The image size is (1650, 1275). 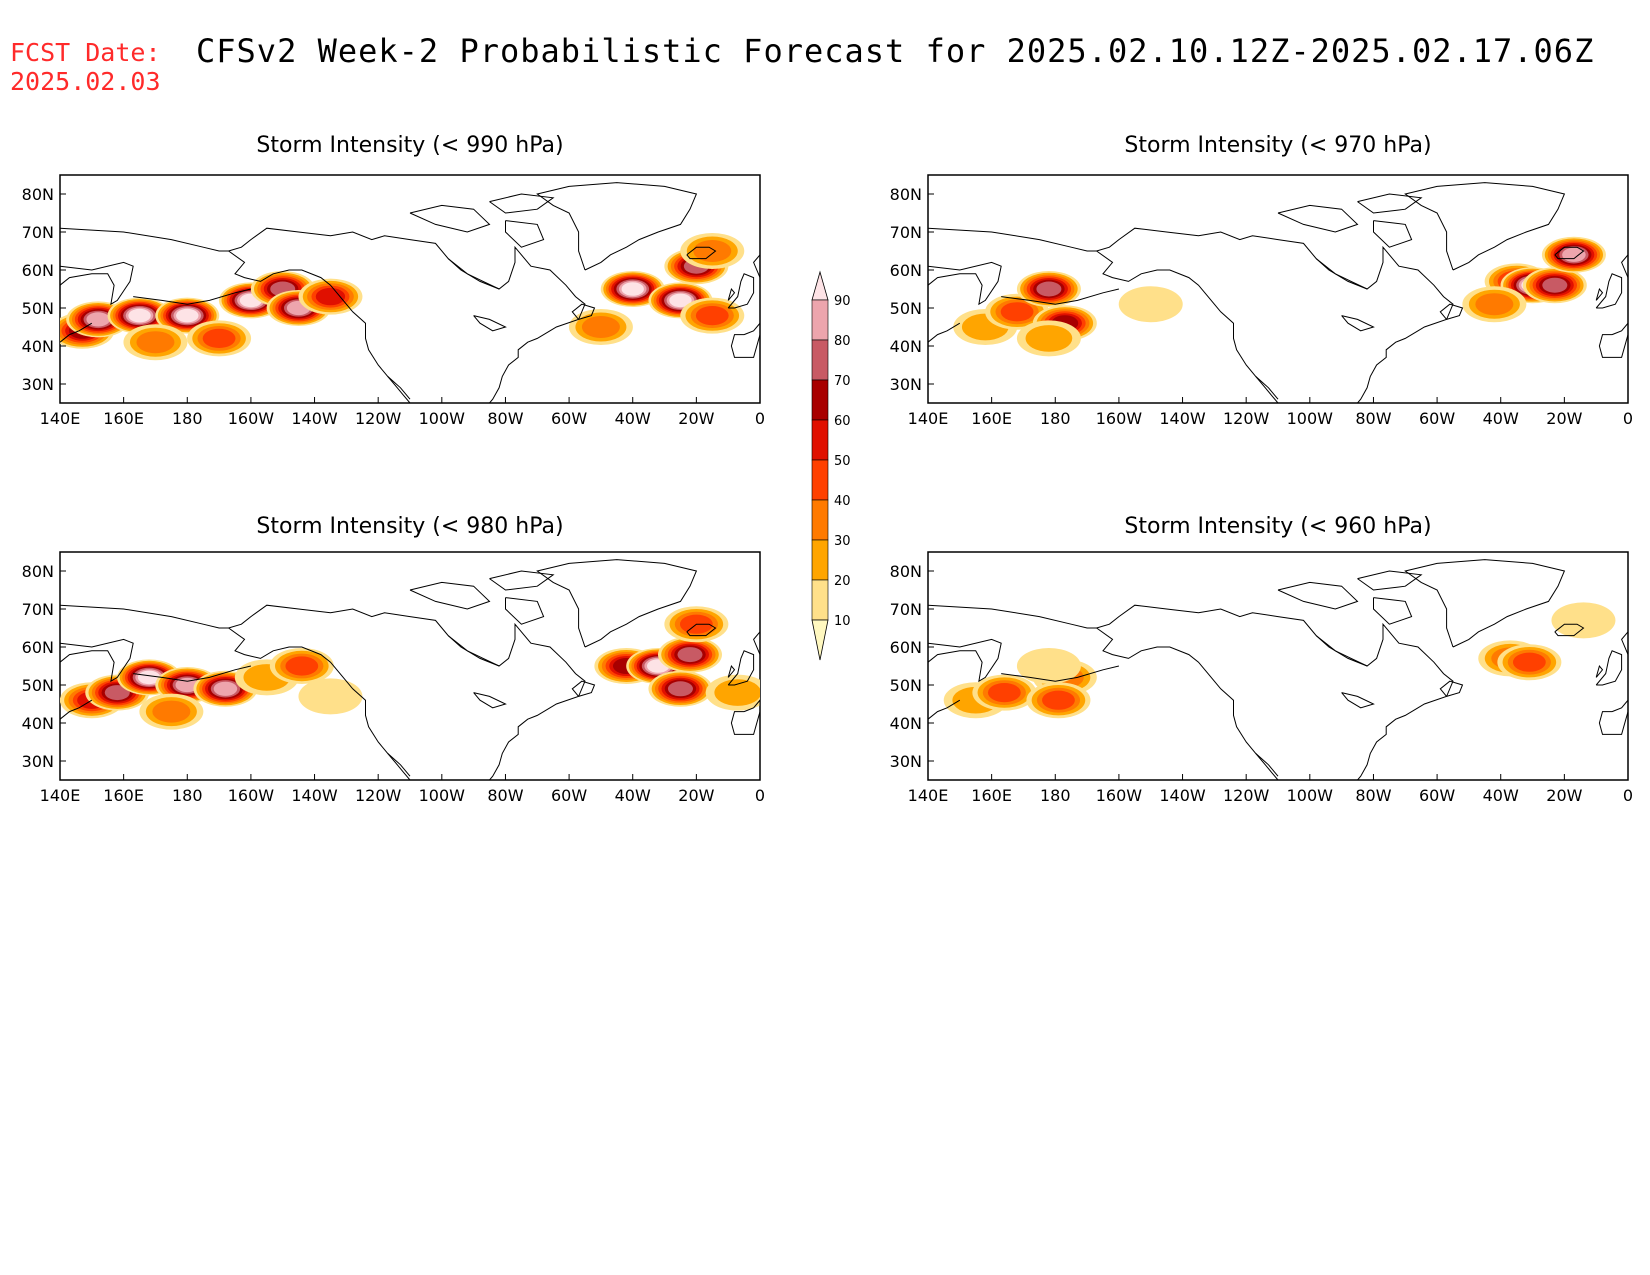 I want to click on lon-tick-label: 140E, so click(x=928, y=795).